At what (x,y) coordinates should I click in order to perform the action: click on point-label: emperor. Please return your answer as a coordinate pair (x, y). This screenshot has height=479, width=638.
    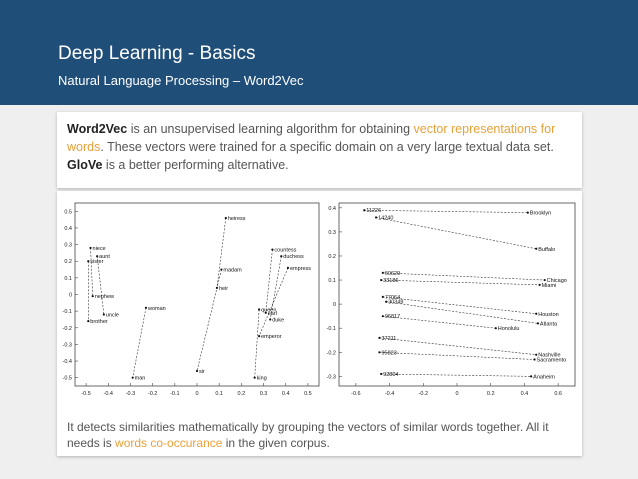
    Looking at the image, I should click on (271, 337).